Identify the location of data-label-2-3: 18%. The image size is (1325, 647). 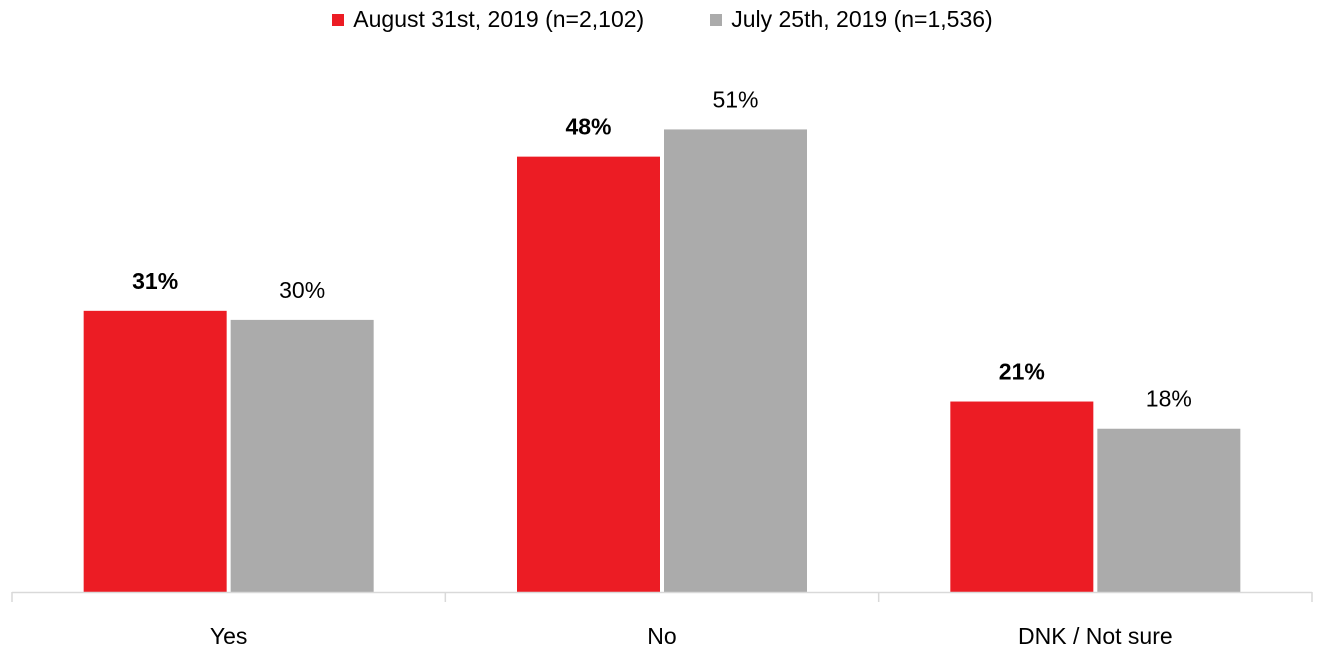
(1169, 399).